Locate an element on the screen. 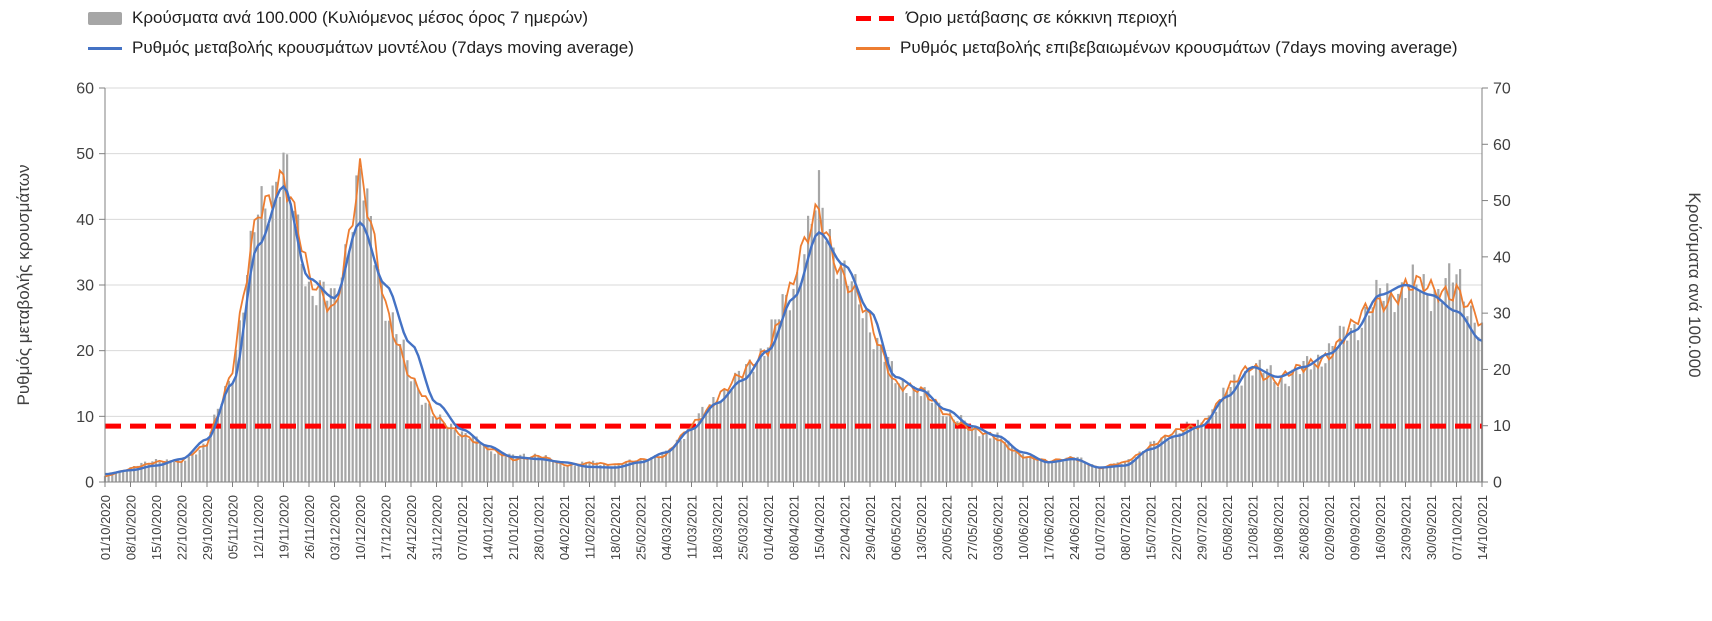  svg-text: 15/04/2021 is located at coordinates (819, 527).